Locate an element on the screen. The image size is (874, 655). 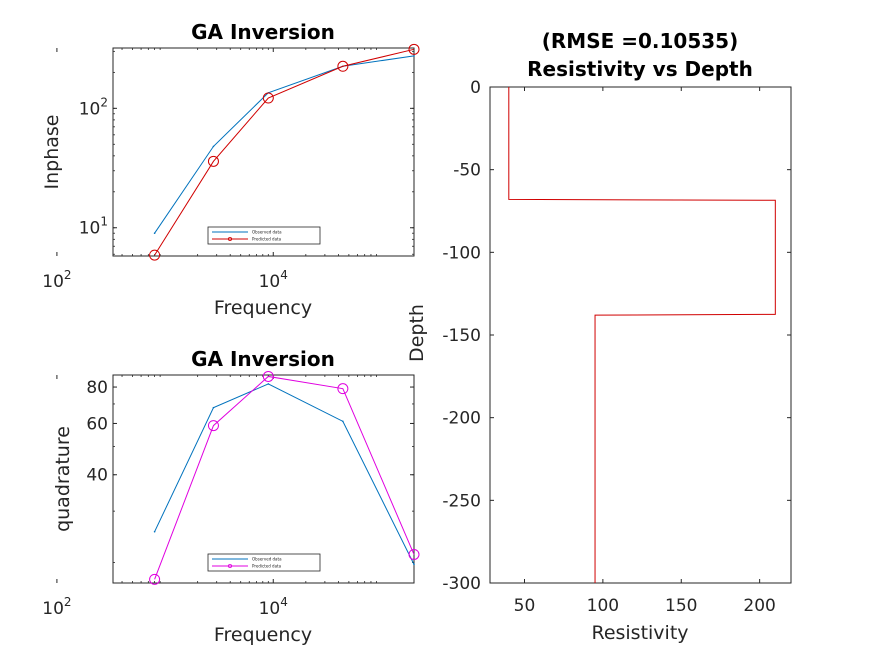
inphase-series is located at coordinates (284, 152).